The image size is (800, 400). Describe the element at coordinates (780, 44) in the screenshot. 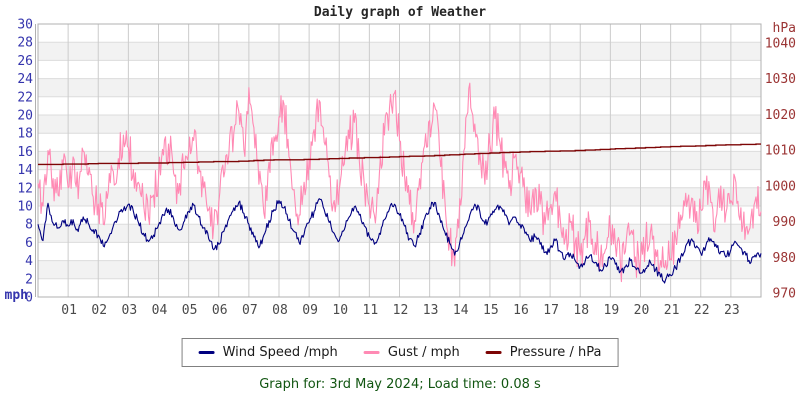

I see `svg-text: 1040` at that location.